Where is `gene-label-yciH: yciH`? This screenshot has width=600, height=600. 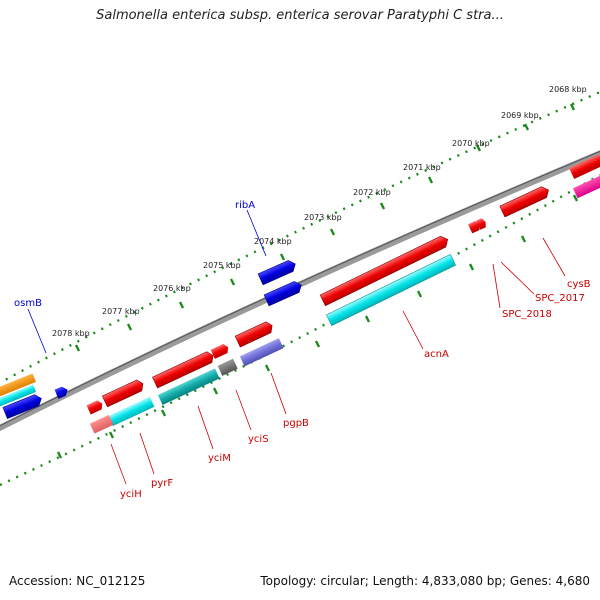
gene-label-yciH: yciH is located at coordinates (131, 494).